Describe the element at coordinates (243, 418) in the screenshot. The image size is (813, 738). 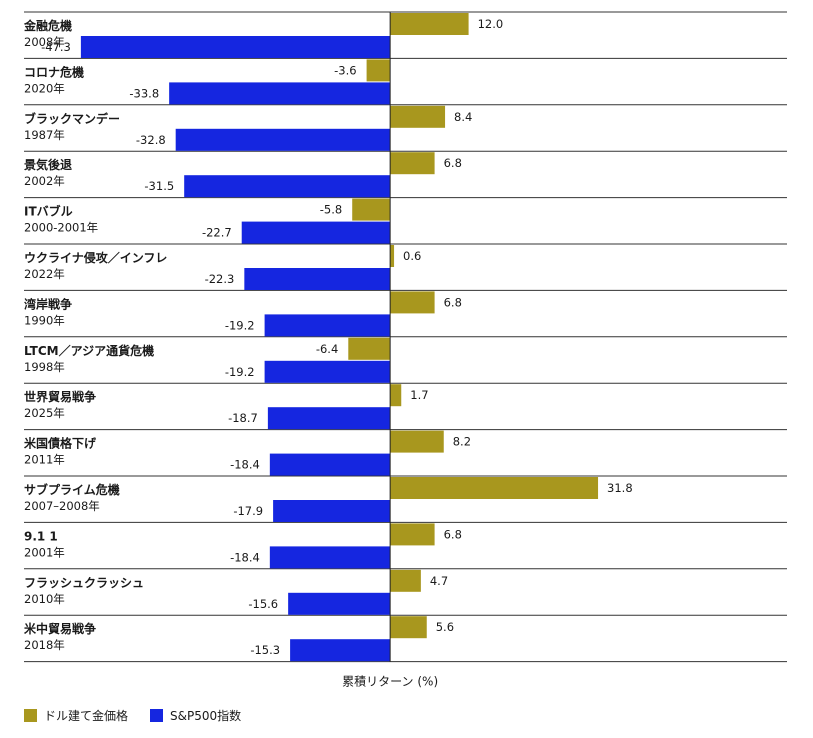
I see `value-label-sp500: -18.7` at that location.